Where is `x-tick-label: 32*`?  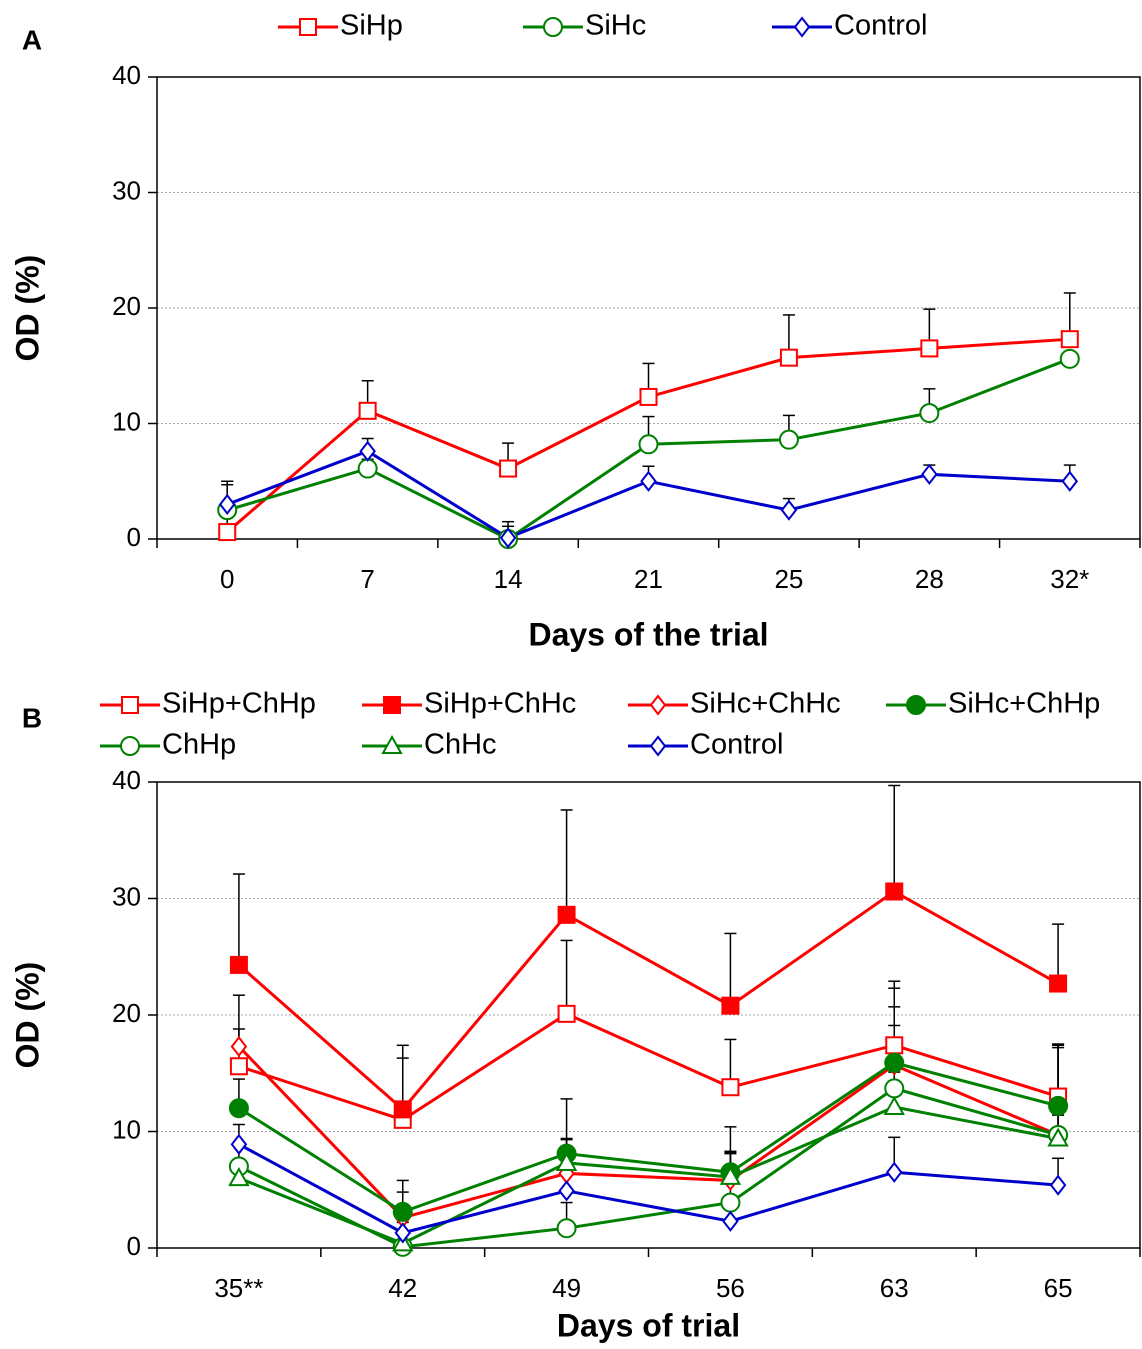
x-tick-label: 32* is located at coordinates (1069, 579).